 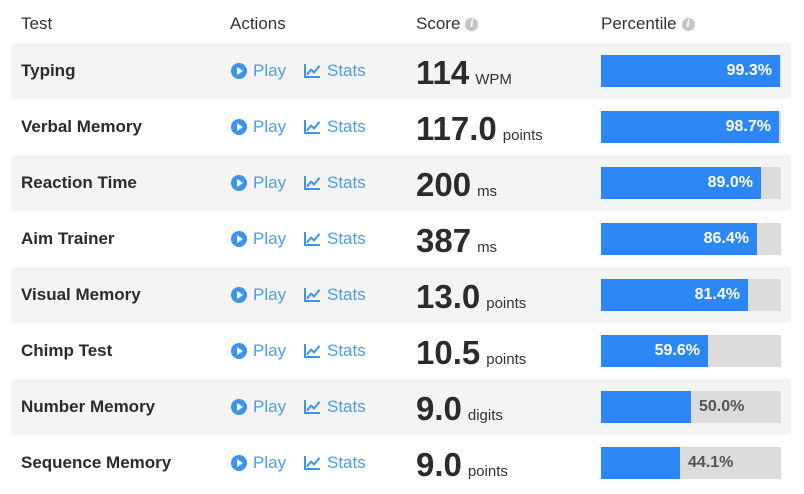 What do you see at coordinates (639, 23) in the screenshot?
I see `header-percentile-label: Percentile` at bounding box center [639, 23].